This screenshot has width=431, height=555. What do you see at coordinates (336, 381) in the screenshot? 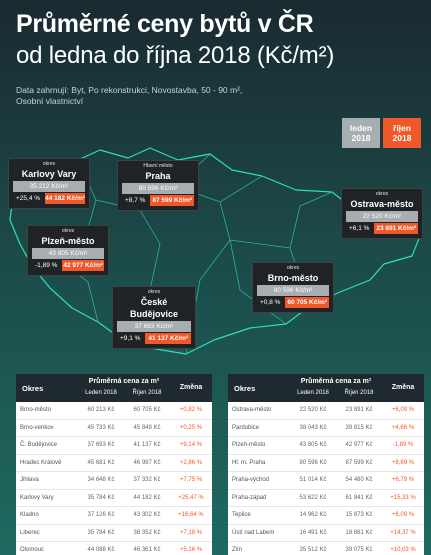
I see `col-avg-price: Průměrná cena za m²` at bounding box center [336, 381].